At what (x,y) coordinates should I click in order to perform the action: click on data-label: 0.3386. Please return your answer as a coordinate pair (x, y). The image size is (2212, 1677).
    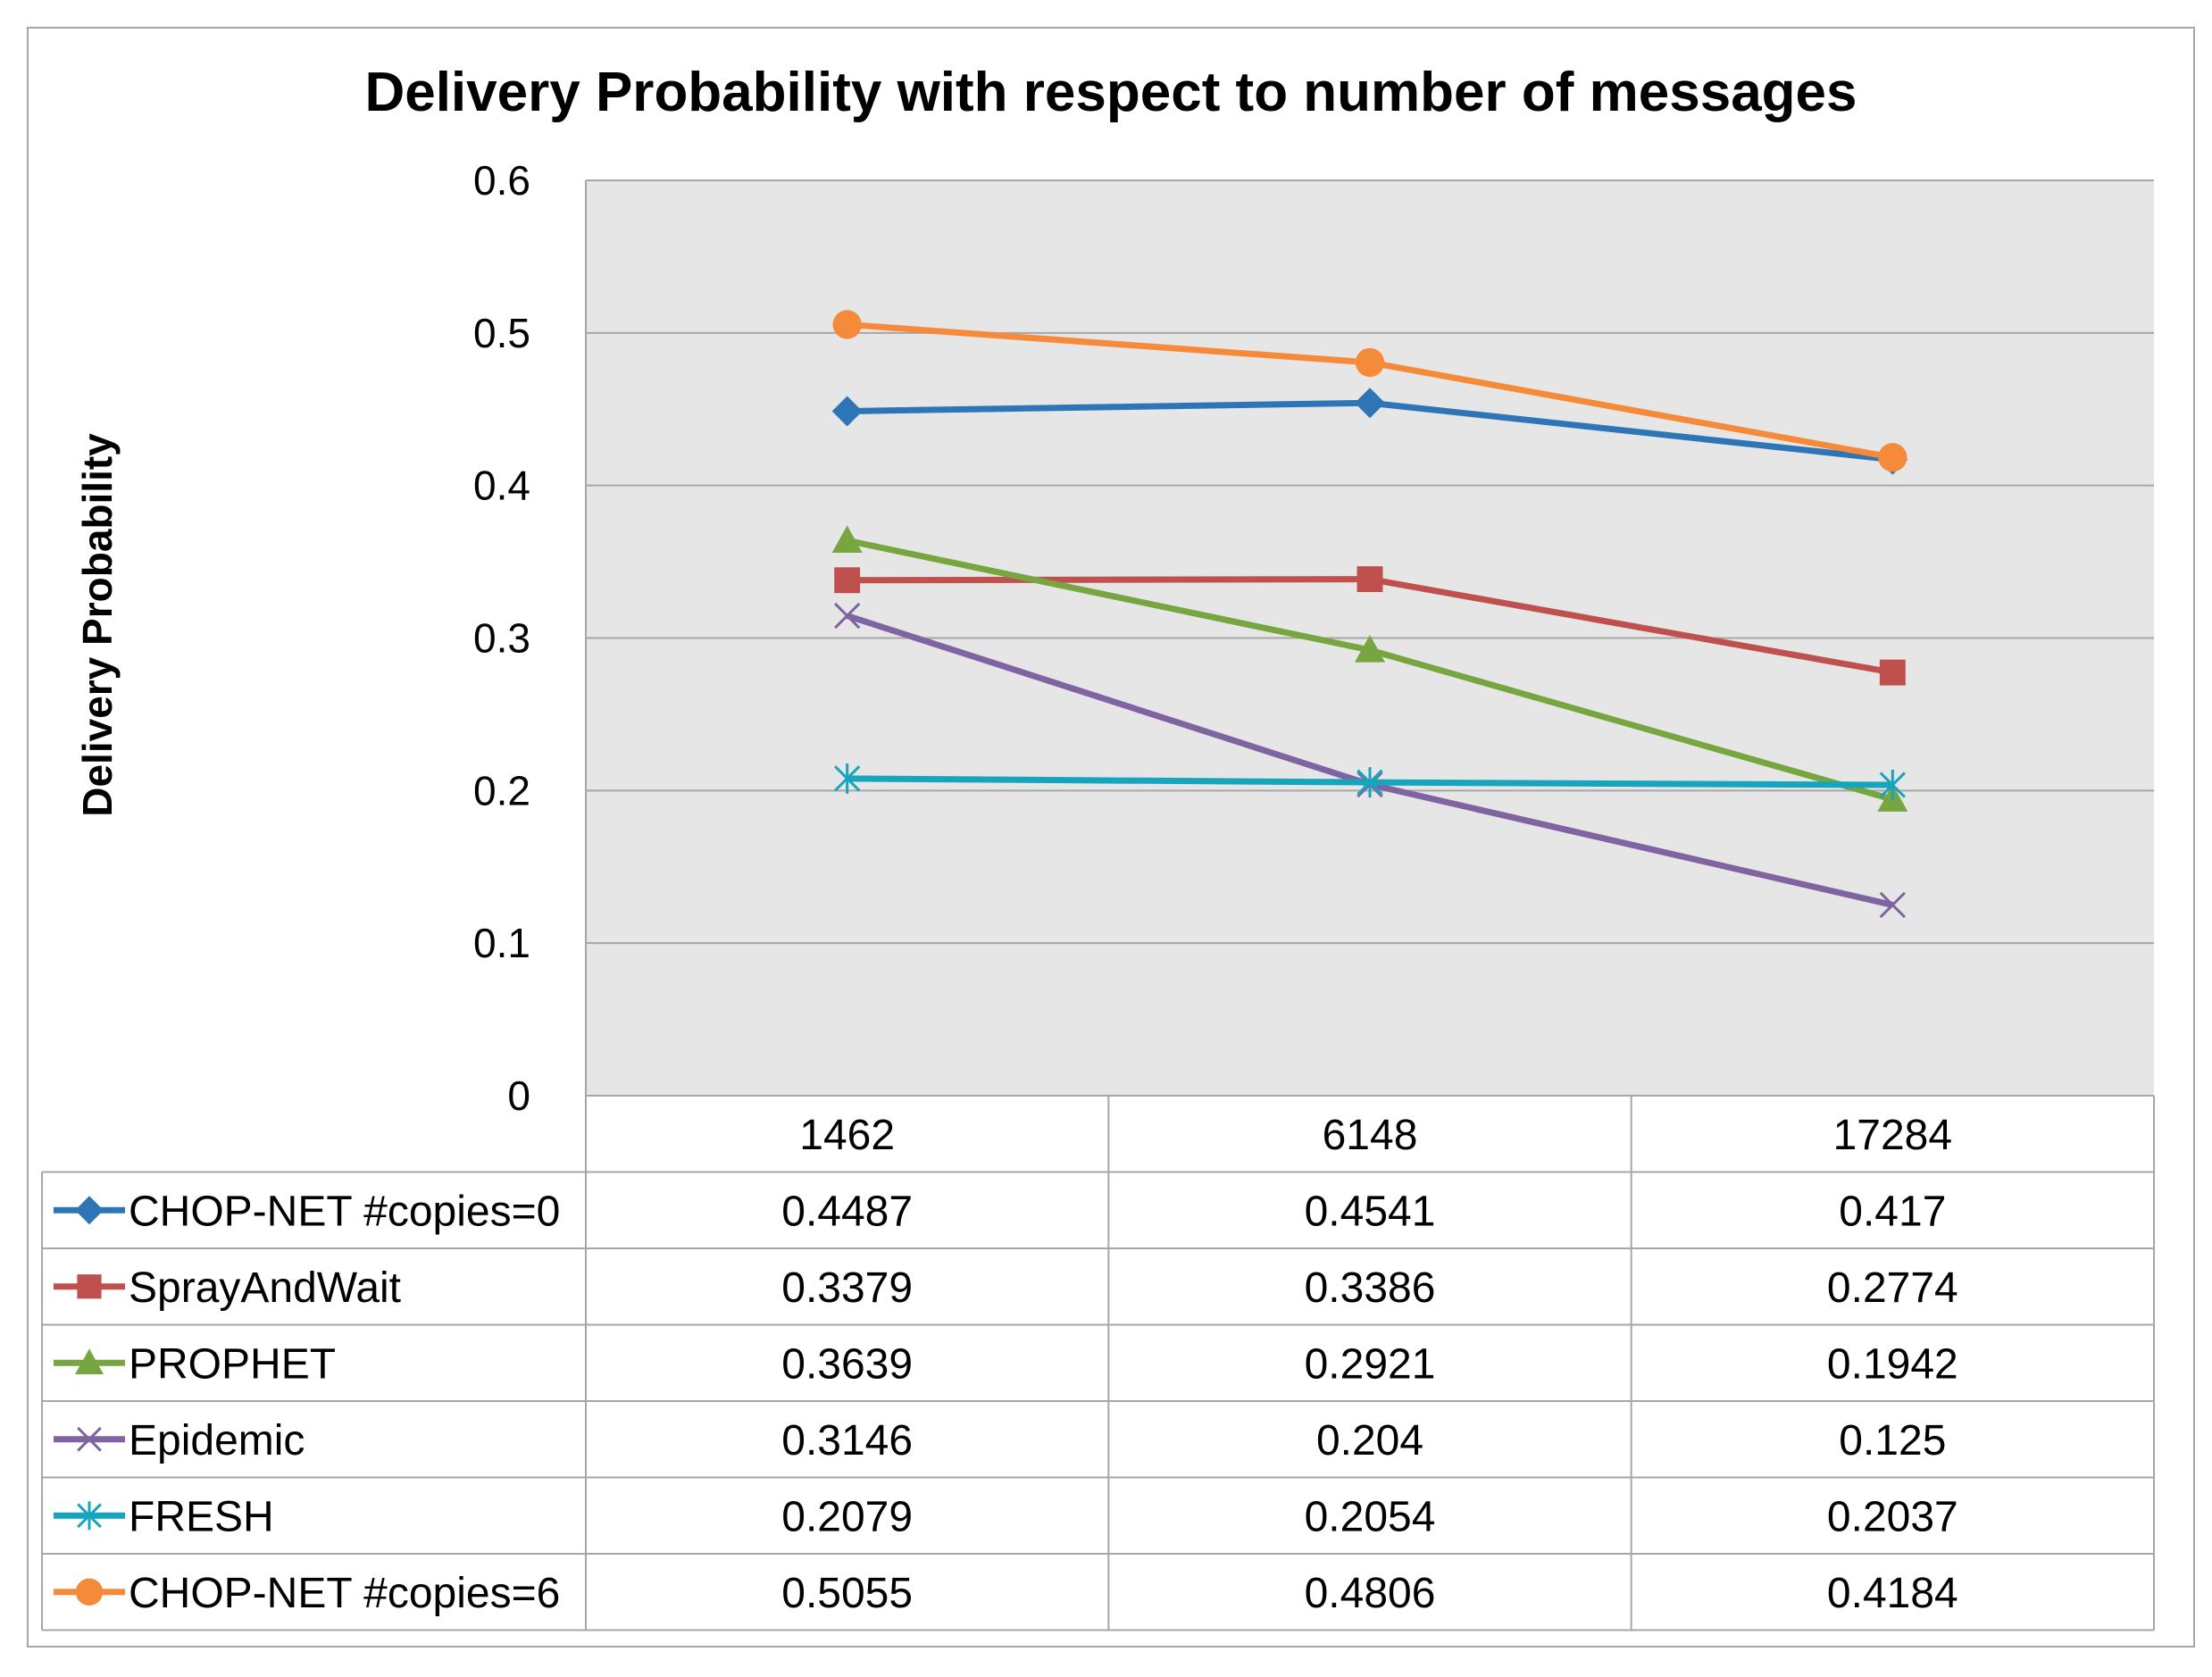
    Looking at the image, I should click on (1370, 1288).